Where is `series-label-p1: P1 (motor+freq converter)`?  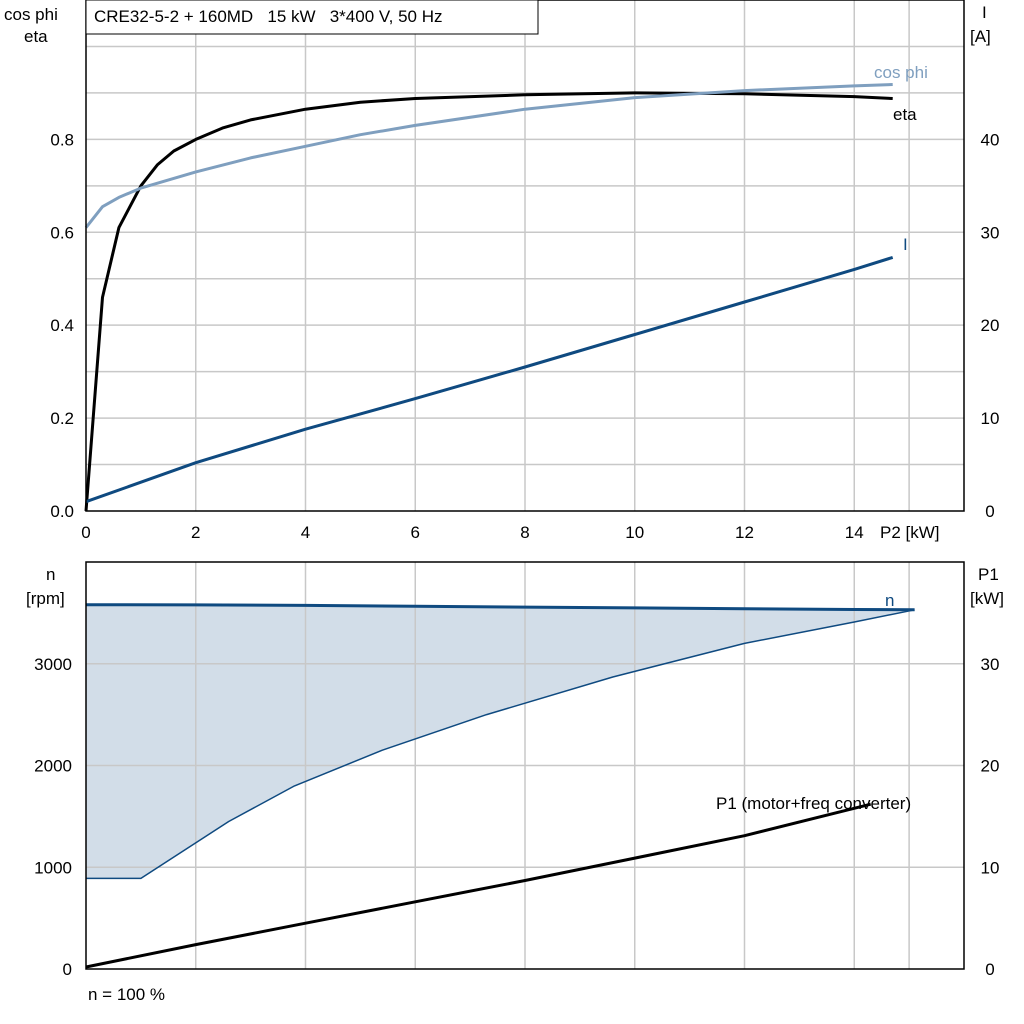
series-label-p1: P1 (motor+freq converter) is located at coordinates (813, 803).